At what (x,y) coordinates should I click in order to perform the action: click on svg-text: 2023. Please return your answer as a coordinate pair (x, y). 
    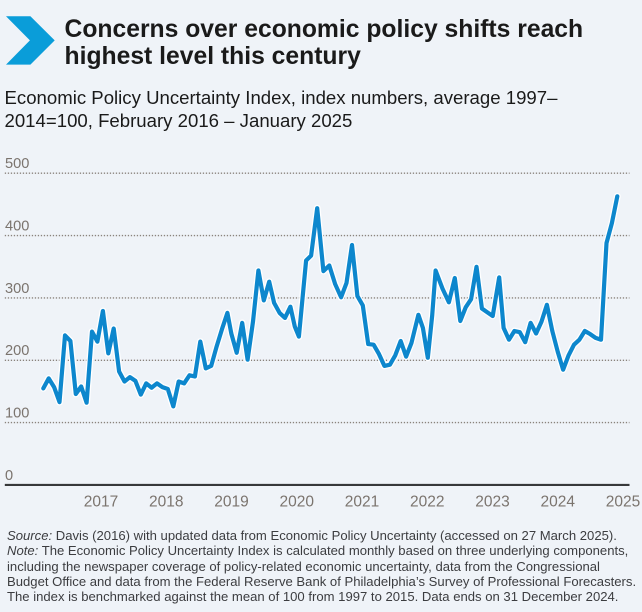
    Looking at the image, I should click on (492, 502).